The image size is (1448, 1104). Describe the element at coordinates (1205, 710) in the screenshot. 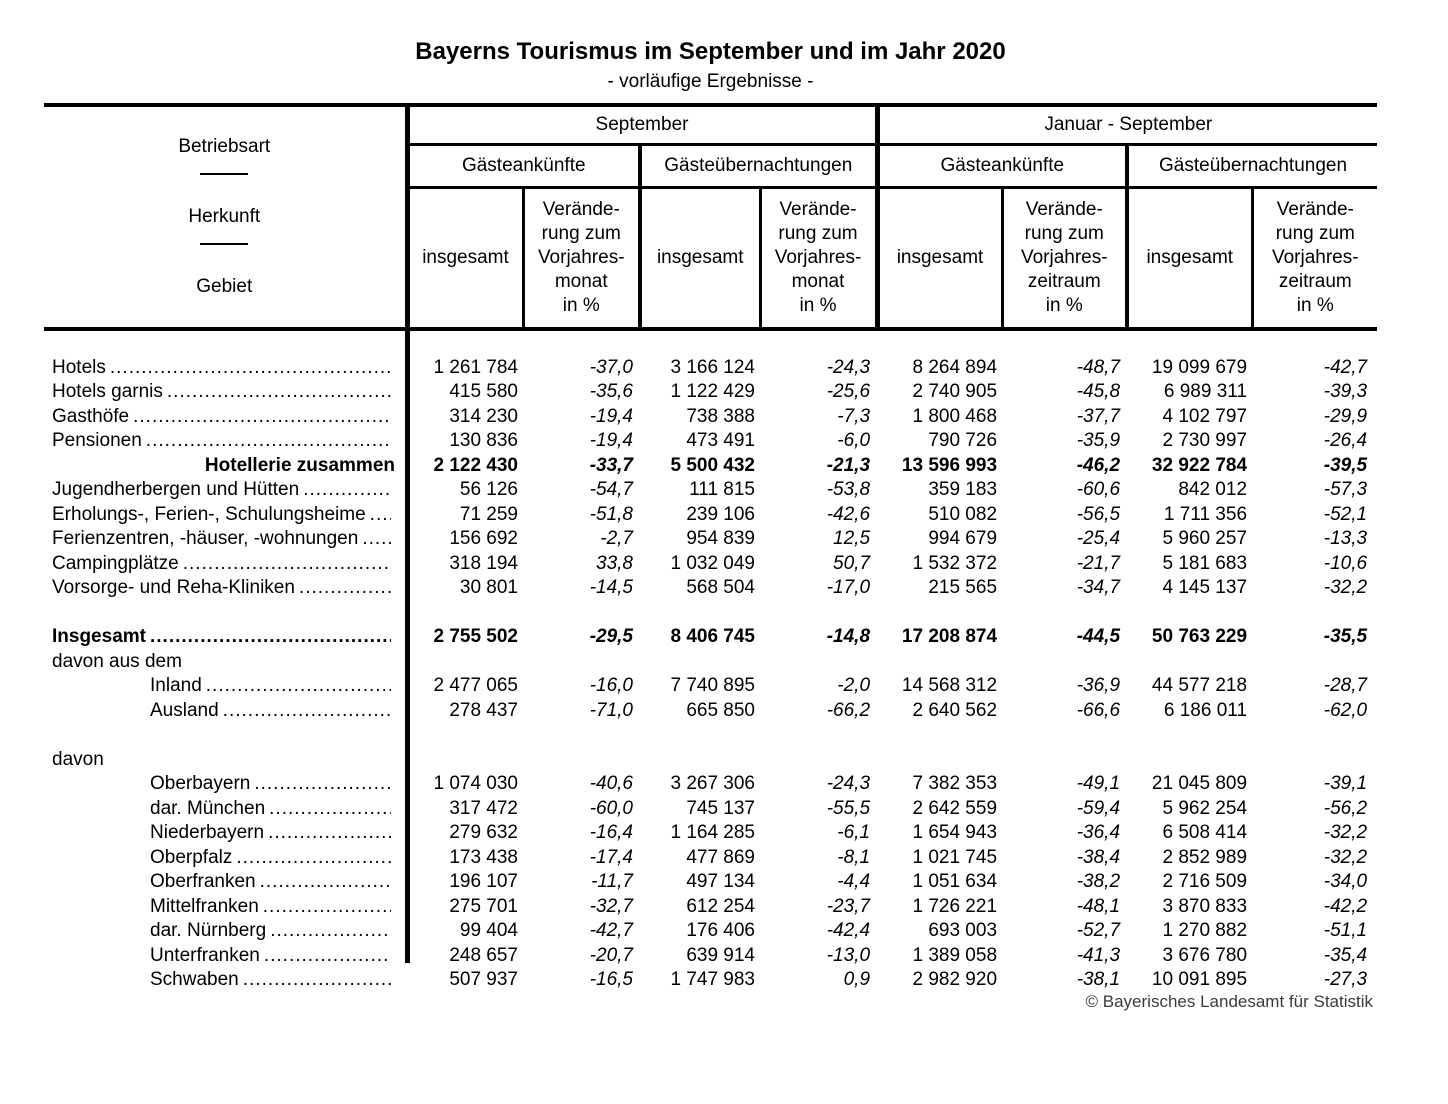

I see `cell-value: 6 186 011` at that location.